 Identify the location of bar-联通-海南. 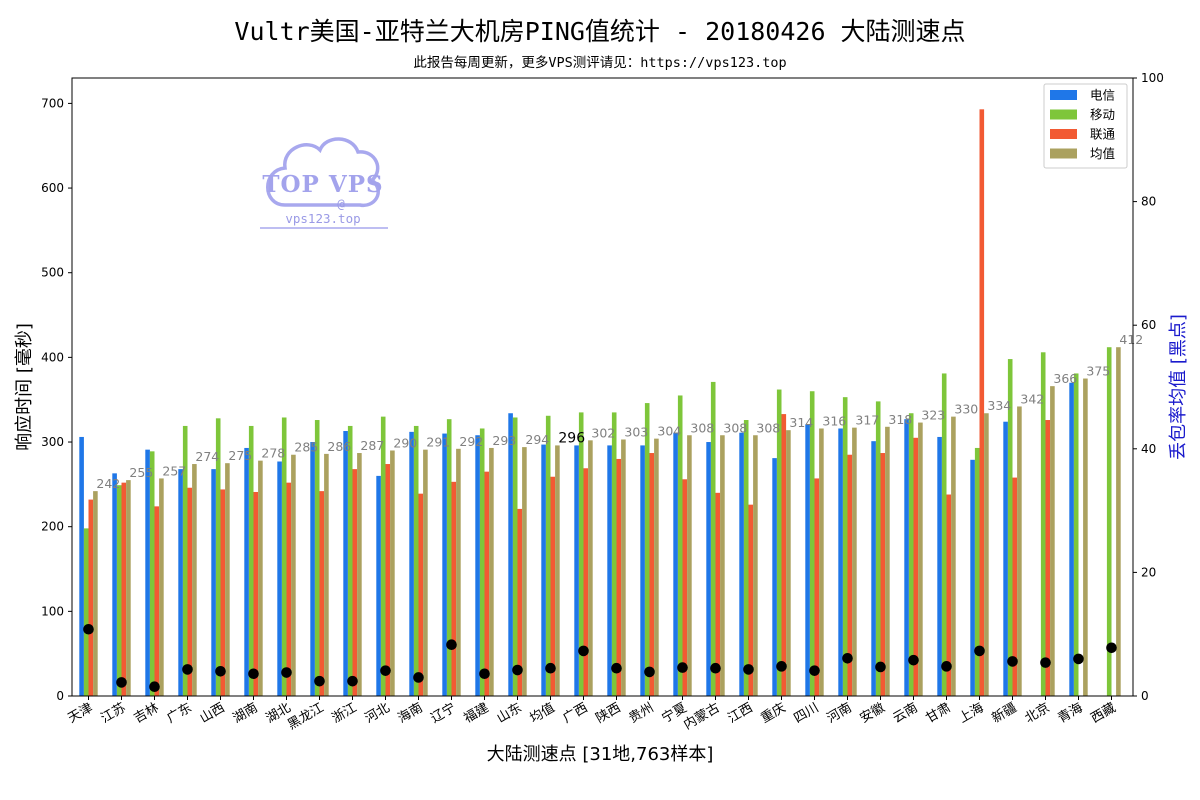
(421, 594).